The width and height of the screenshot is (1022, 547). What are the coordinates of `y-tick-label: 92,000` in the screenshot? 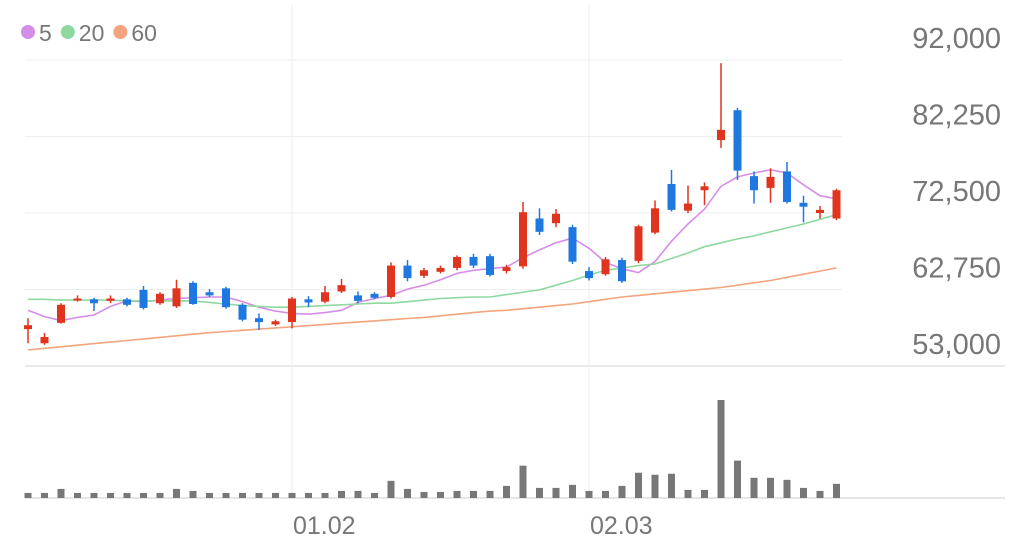 It's located at (956, 39).